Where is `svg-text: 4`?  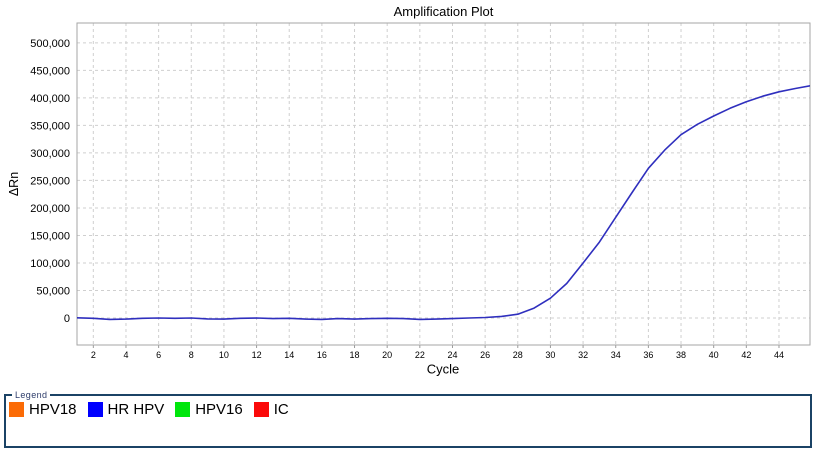 svg-text: 4 is located at coordinates (125, 355).